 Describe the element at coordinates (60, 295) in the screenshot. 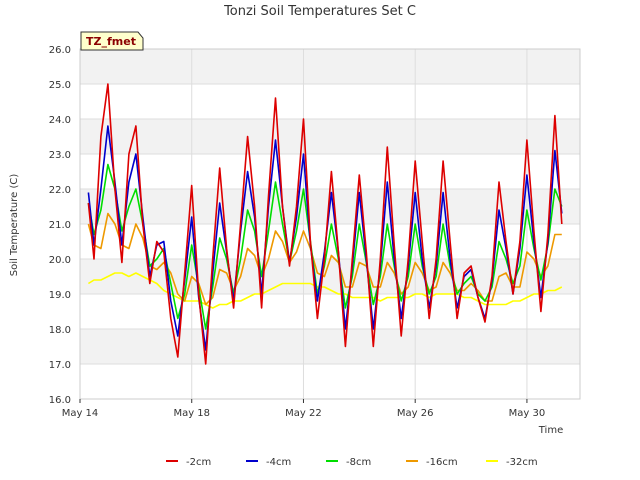

I see `y-tick-label: 19.0` at that location.